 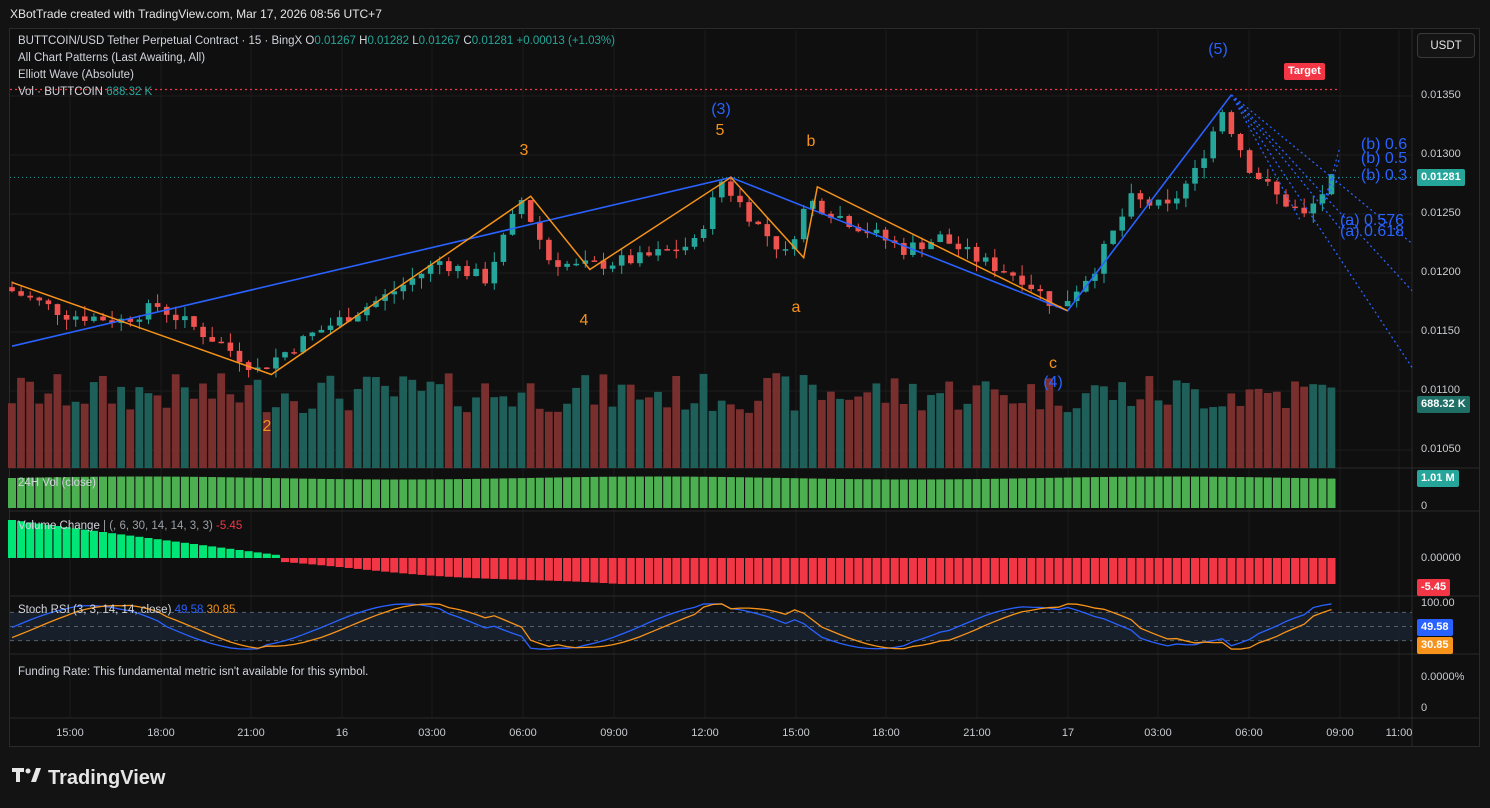 I want to click on open-value: 0.01267, so click(x=335, y=41).